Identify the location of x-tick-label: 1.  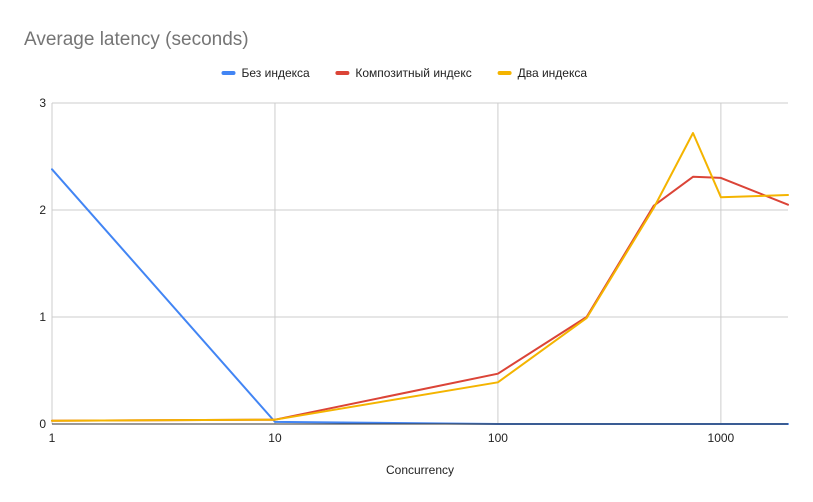
(52, 438).